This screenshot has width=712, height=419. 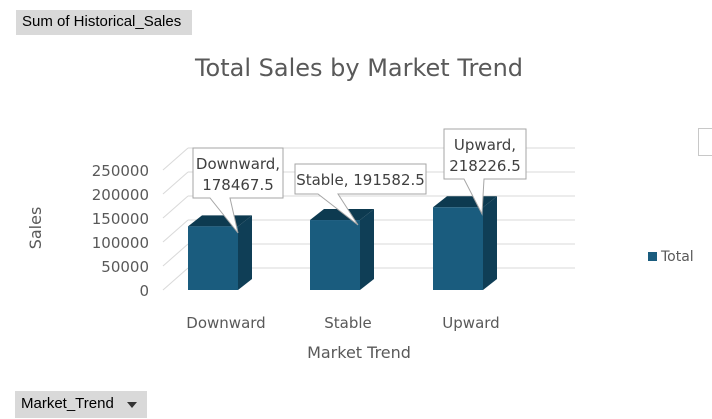 I want to click on data-label-text: Upward,, so click(x=485, y=145).